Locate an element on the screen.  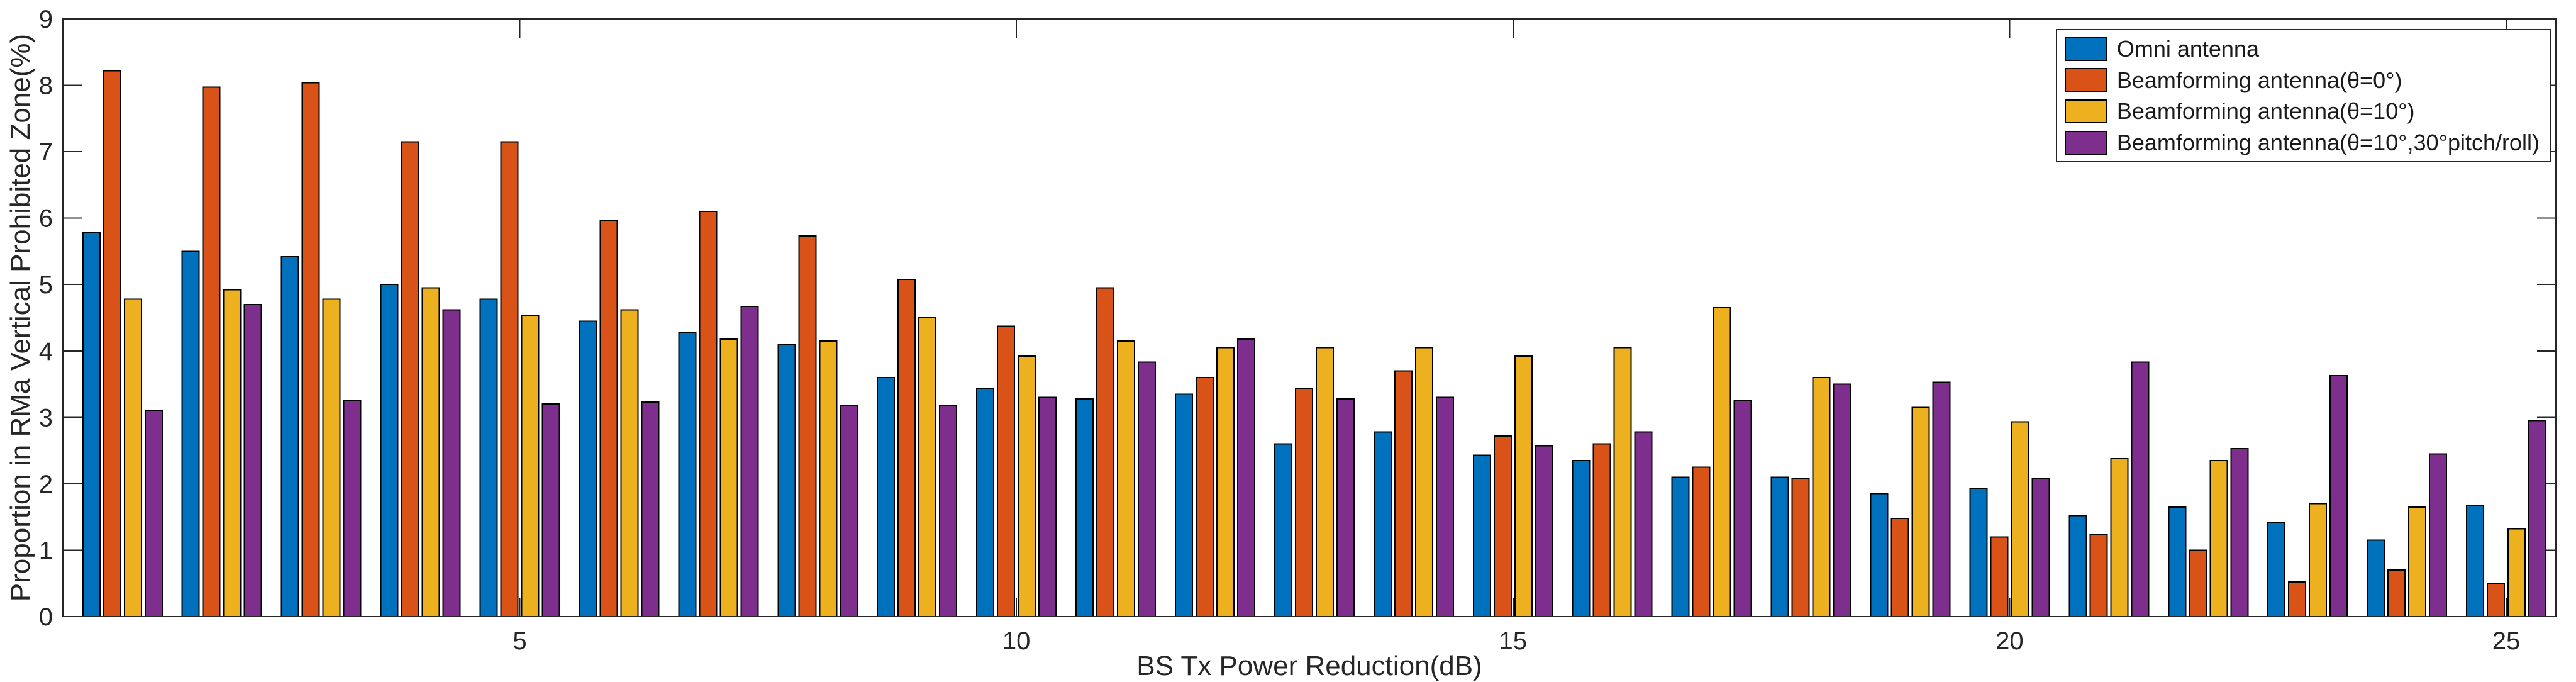
bar-series3-x16 is located at coordinates (1622, 482).